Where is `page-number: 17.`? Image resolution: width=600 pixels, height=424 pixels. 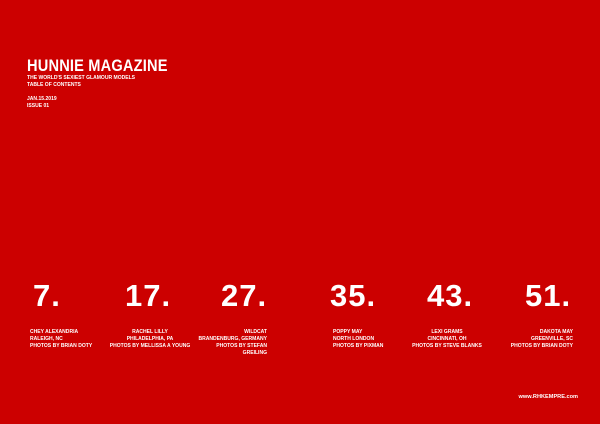
page-number: 17. is located at coordinates (148, 295).